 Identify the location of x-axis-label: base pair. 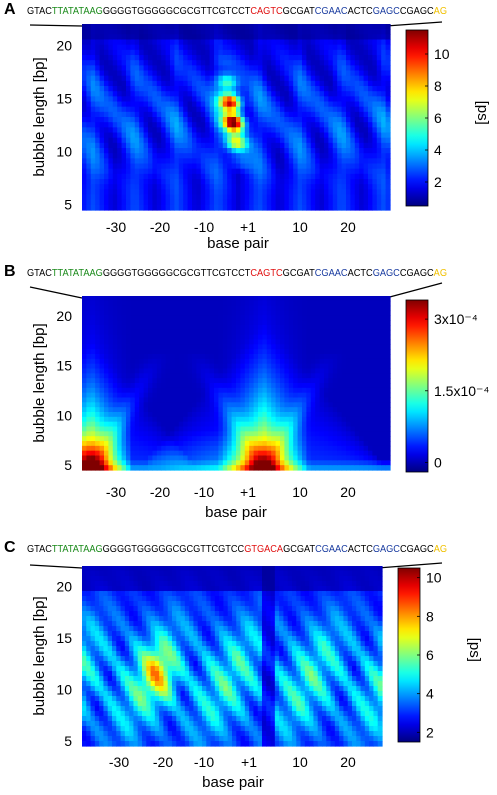
(238, 243).